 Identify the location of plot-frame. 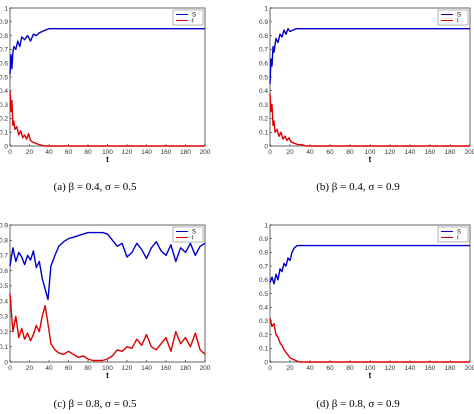
(107, 293).